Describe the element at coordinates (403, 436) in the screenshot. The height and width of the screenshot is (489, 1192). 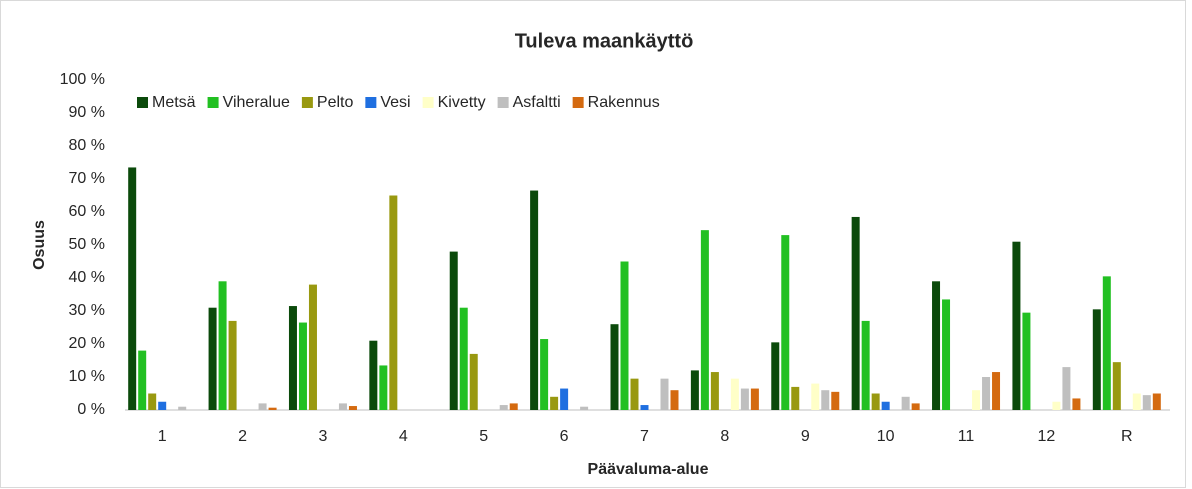
I see `x-tick-label: 4` at that location.